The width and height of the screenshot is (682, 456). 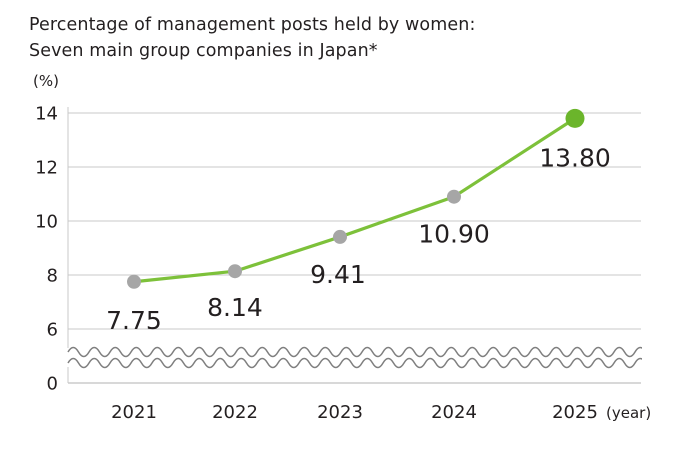 I want to click on axis-break, so click(x=374, y=357).